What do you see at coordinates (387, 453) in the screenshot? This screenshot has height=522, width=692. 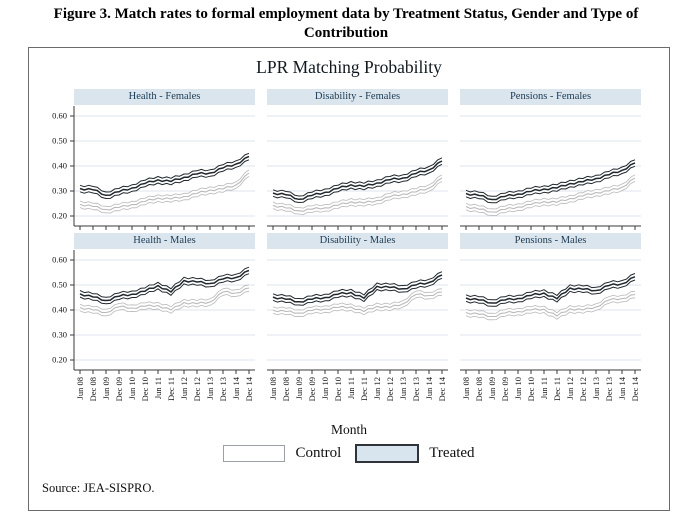 I see `treated-swatch` at bounding box center [387, 453].